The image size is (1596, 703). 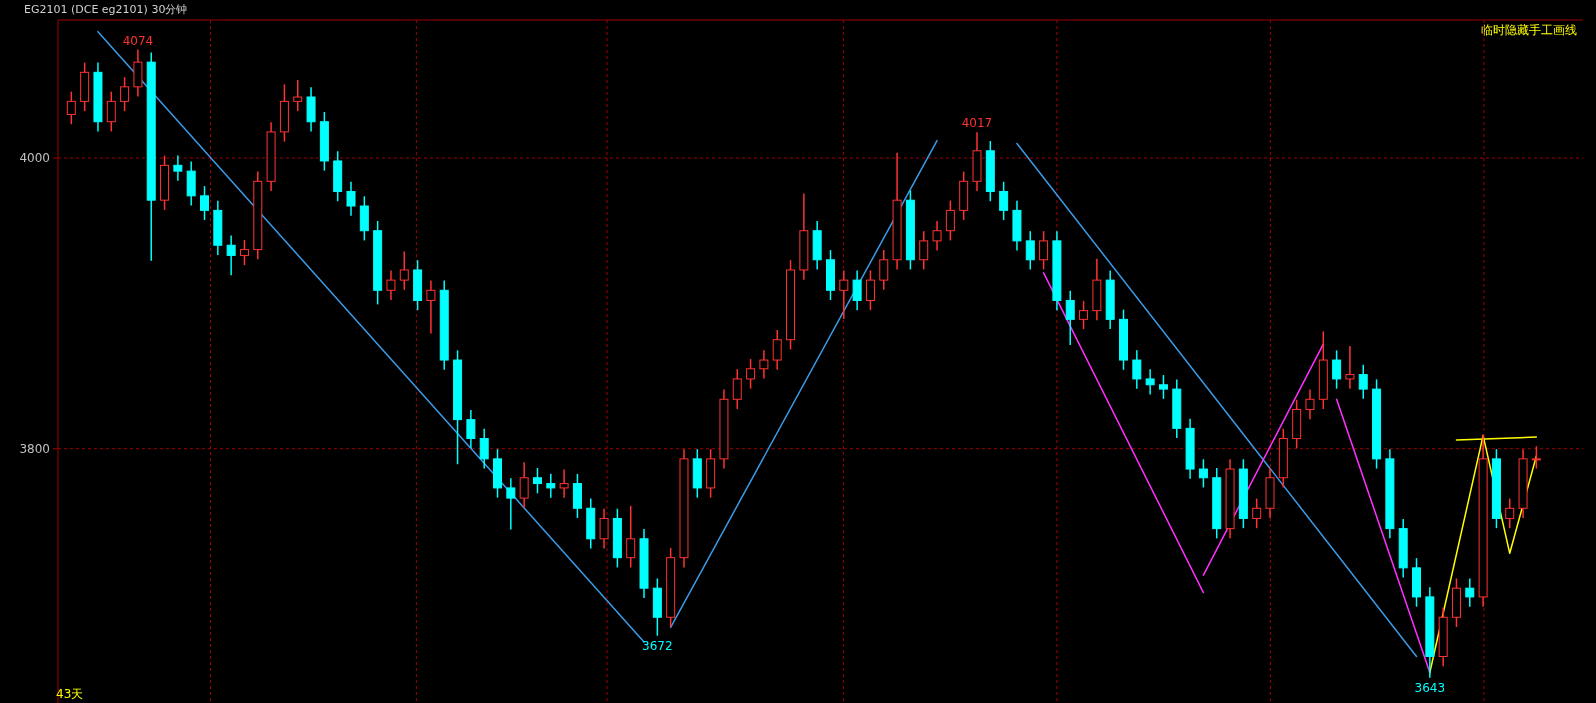 What do you see at coordinates (657, 645) in the screenshot?
I see `annotation: 3672` at bounding box center [657, 645].